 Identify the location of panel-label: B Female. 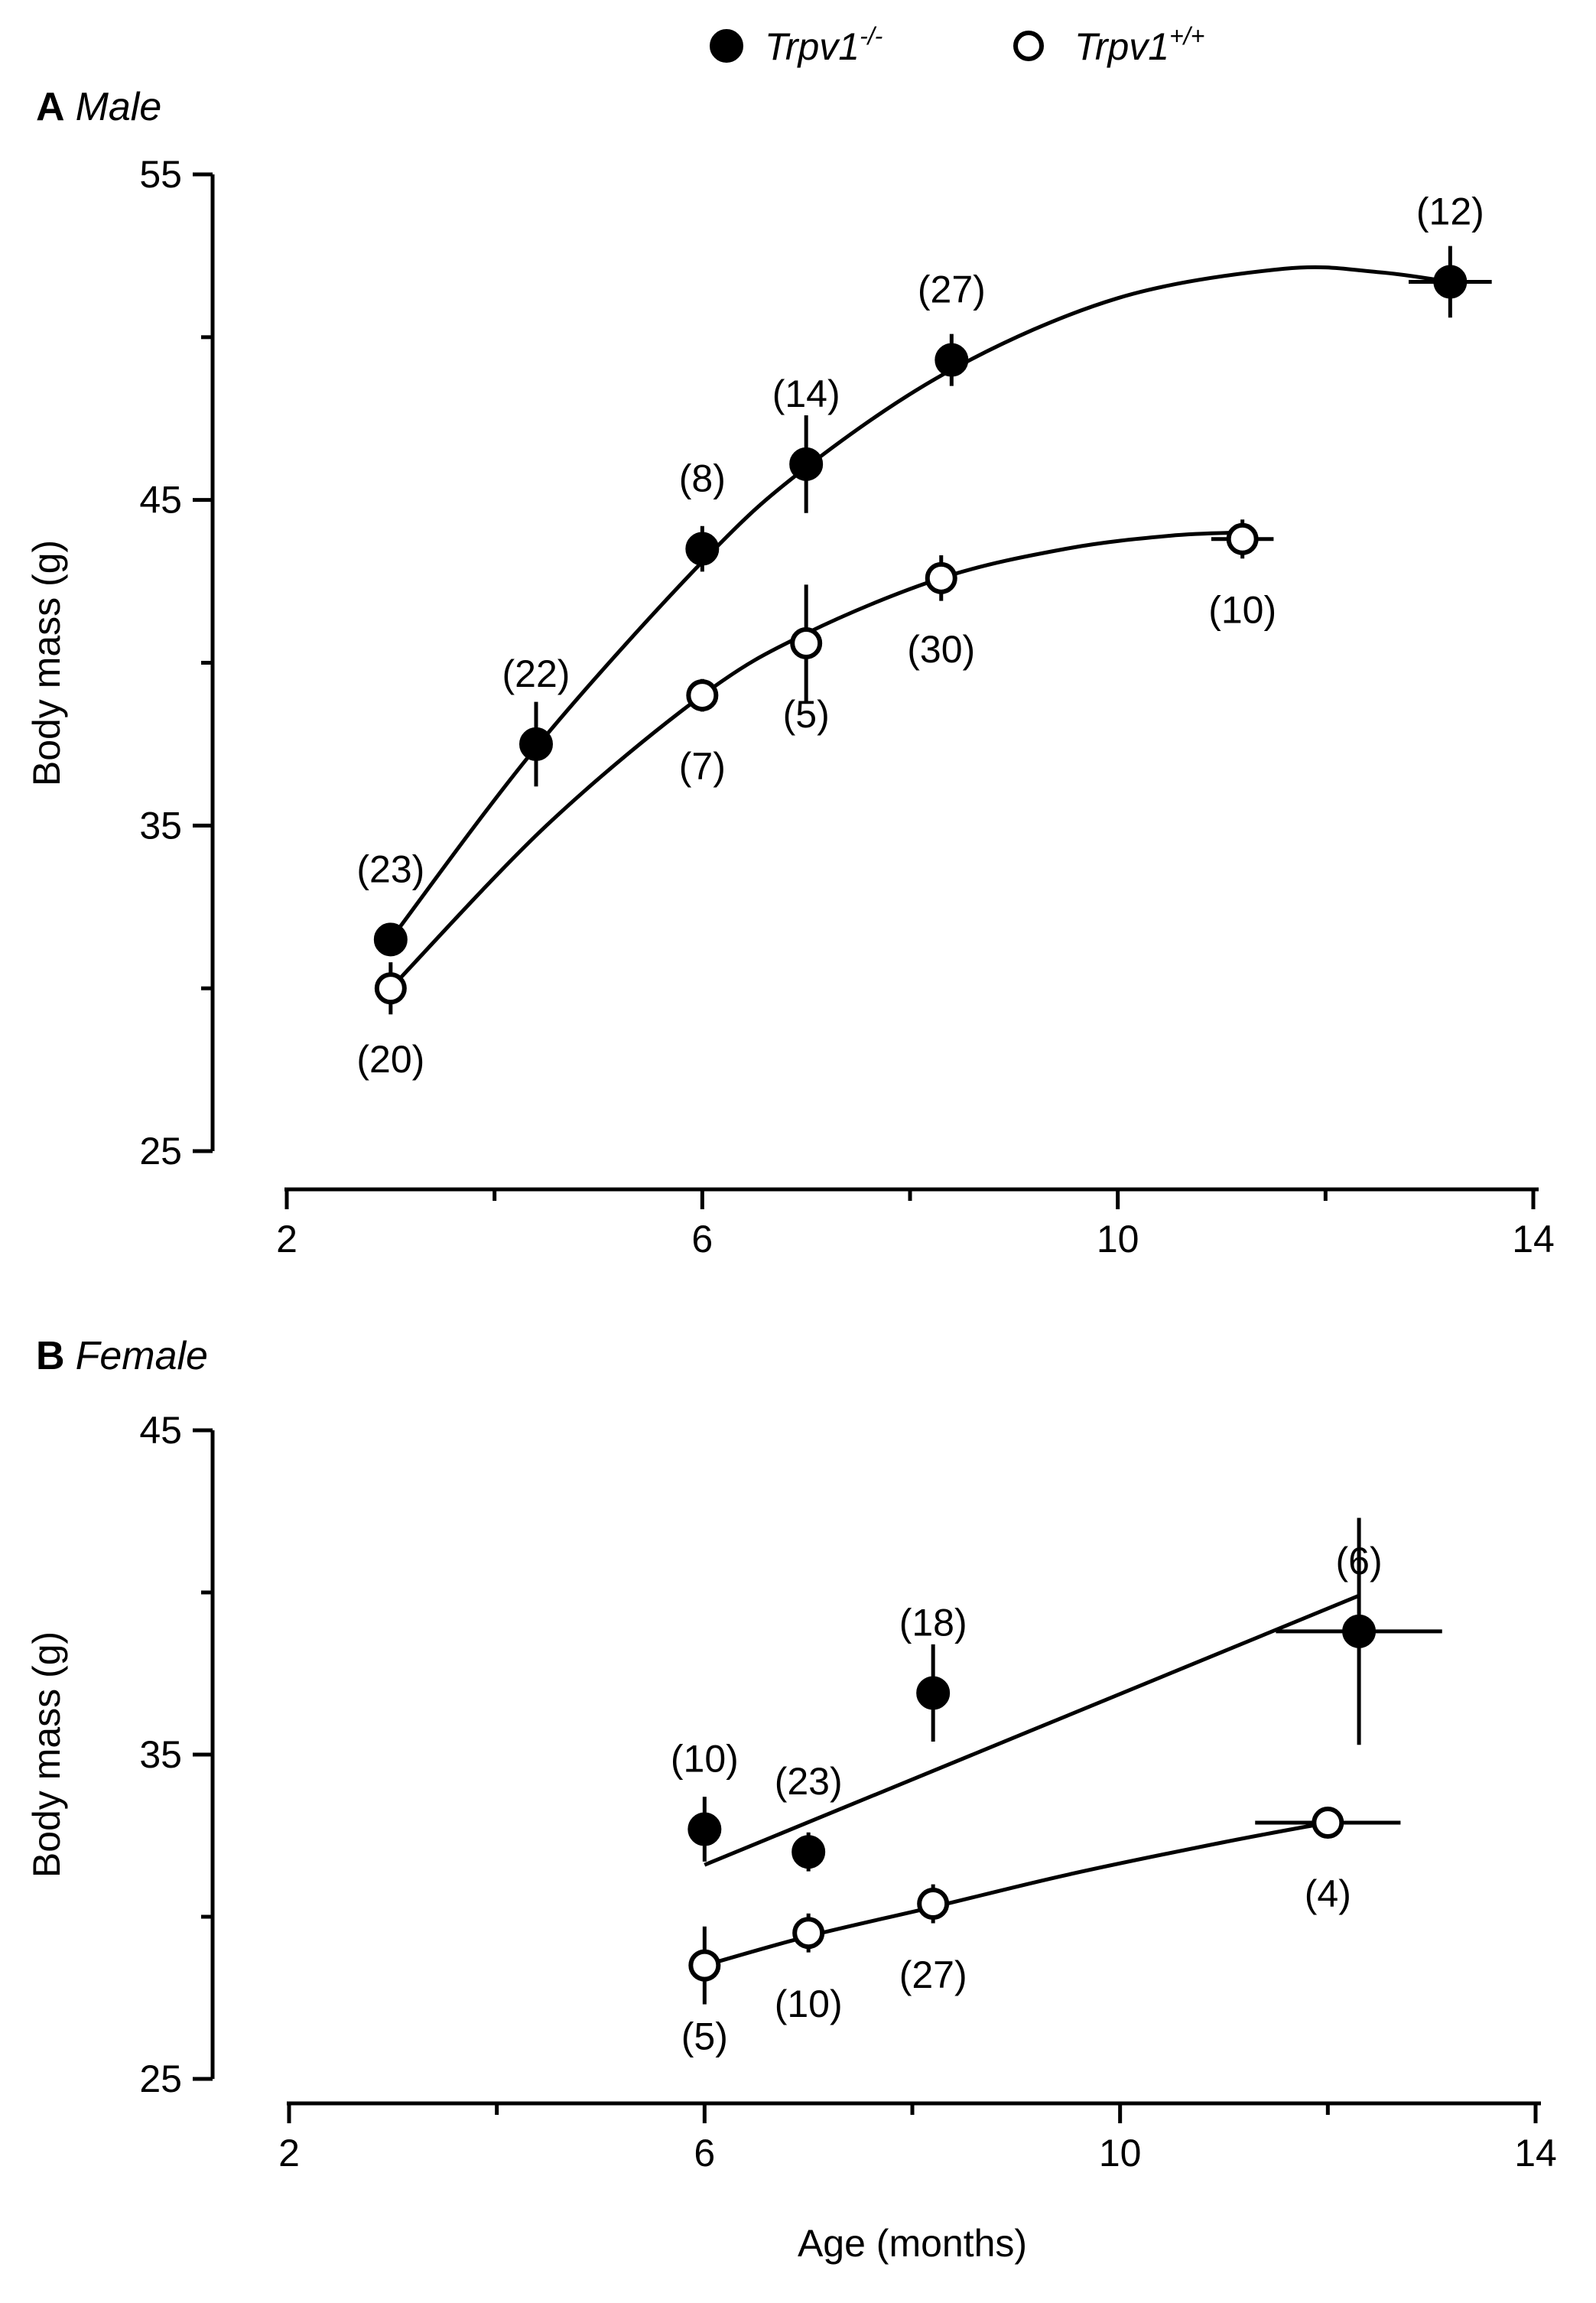
(122, 1356).